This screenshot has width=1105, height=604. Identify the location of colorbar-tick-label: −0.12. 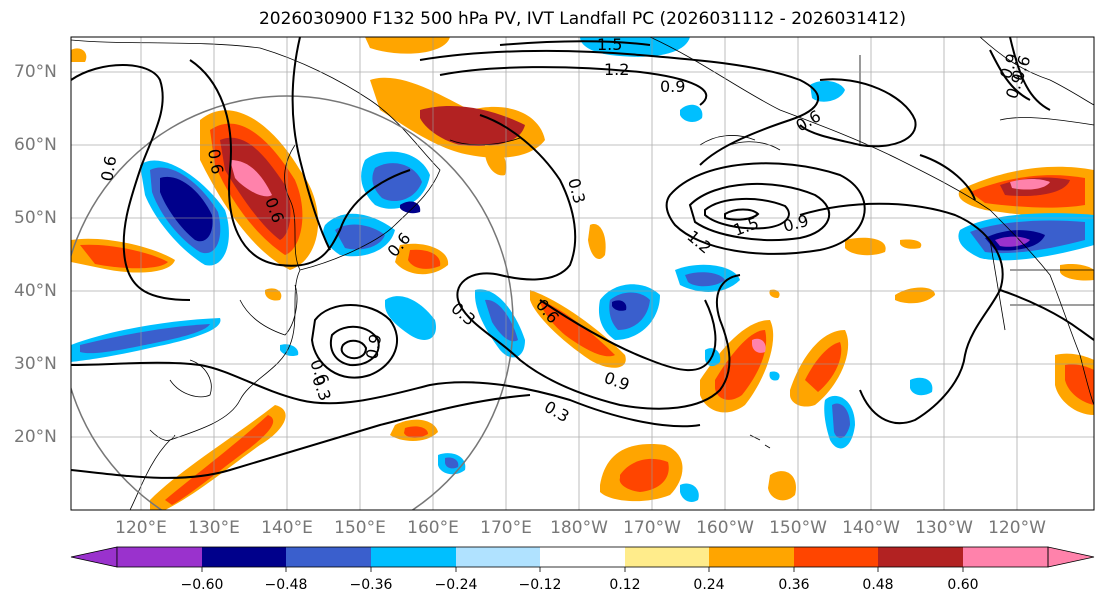
(540, 585).